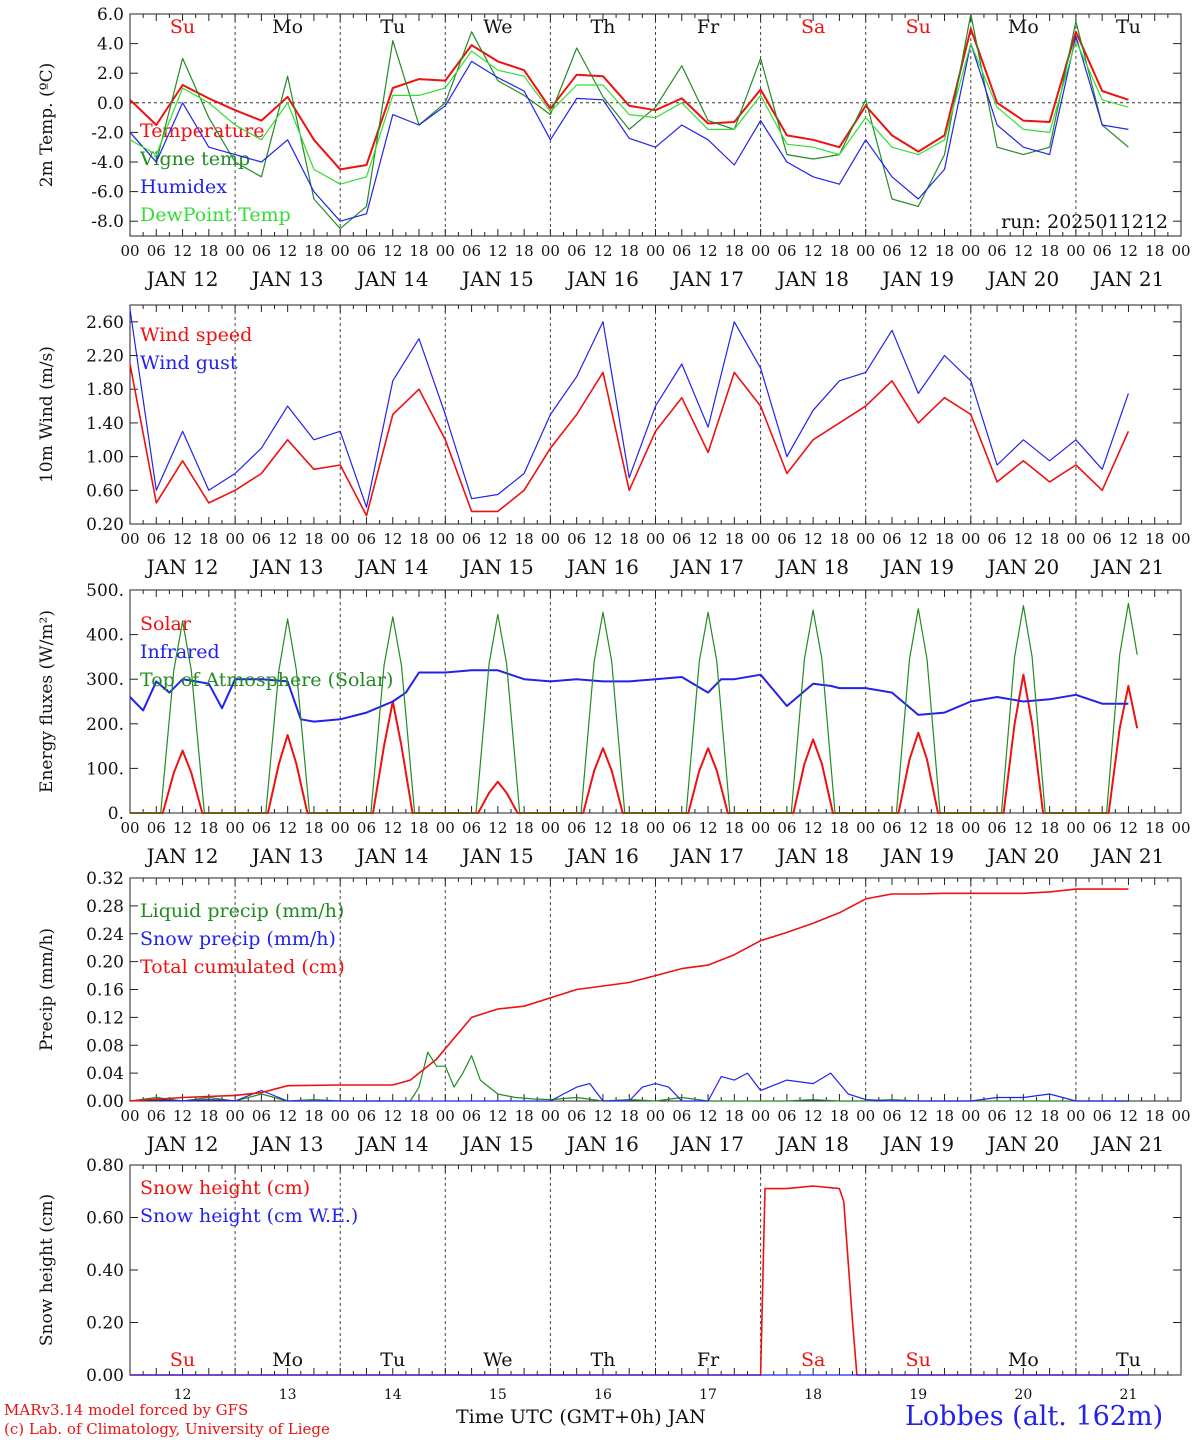  I want to click on y-tick-label: 0.0, so click(110, 104).